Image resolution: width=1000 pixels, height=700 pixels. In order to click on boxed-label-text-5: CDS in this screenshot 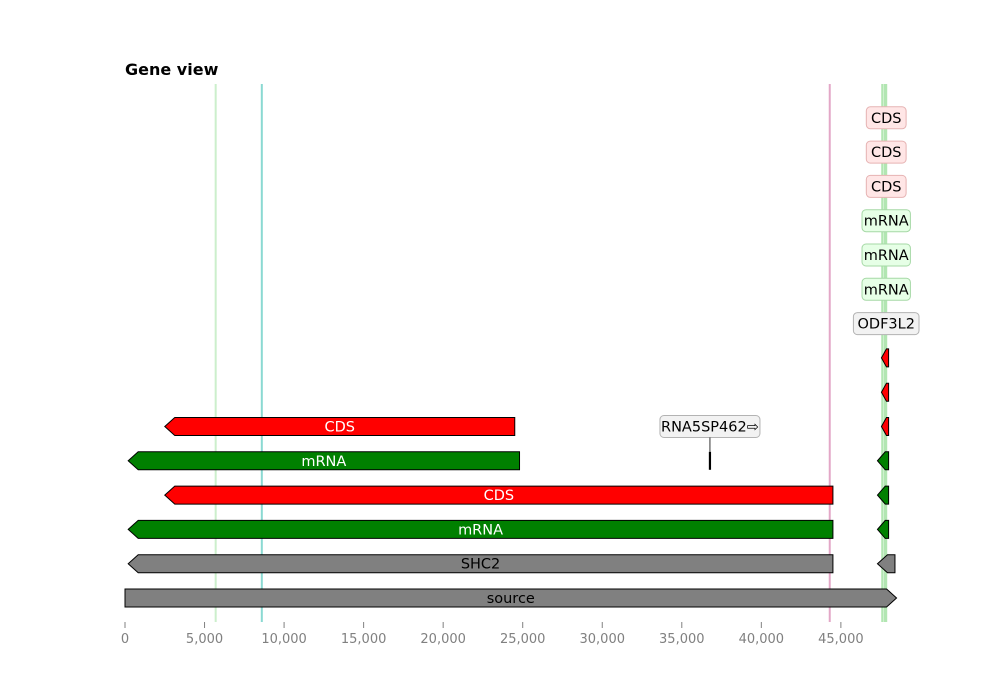, I will do `click(886, 187)`.